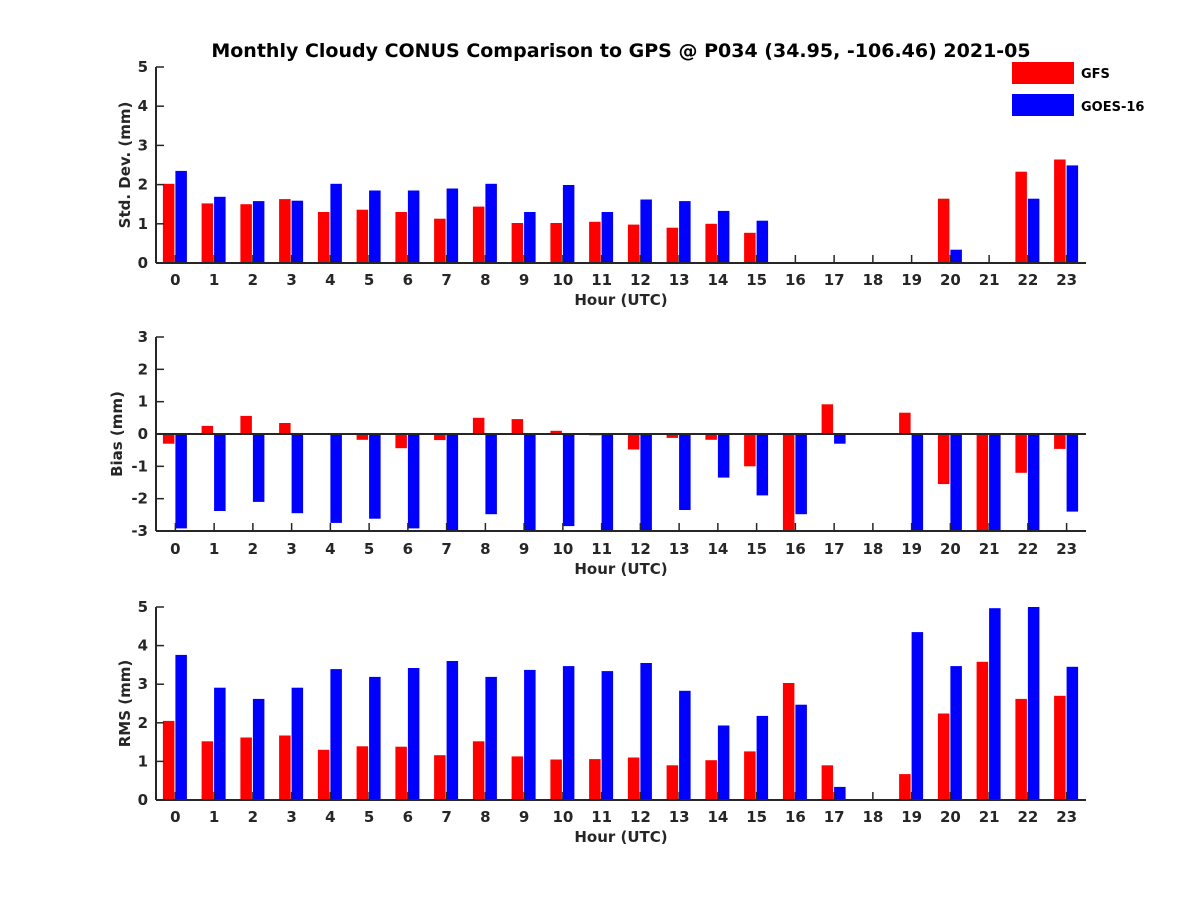  Describe the element at coordinates (291, 549) in the screenshot. I see `x-tick-label-bias: 3` at that location.